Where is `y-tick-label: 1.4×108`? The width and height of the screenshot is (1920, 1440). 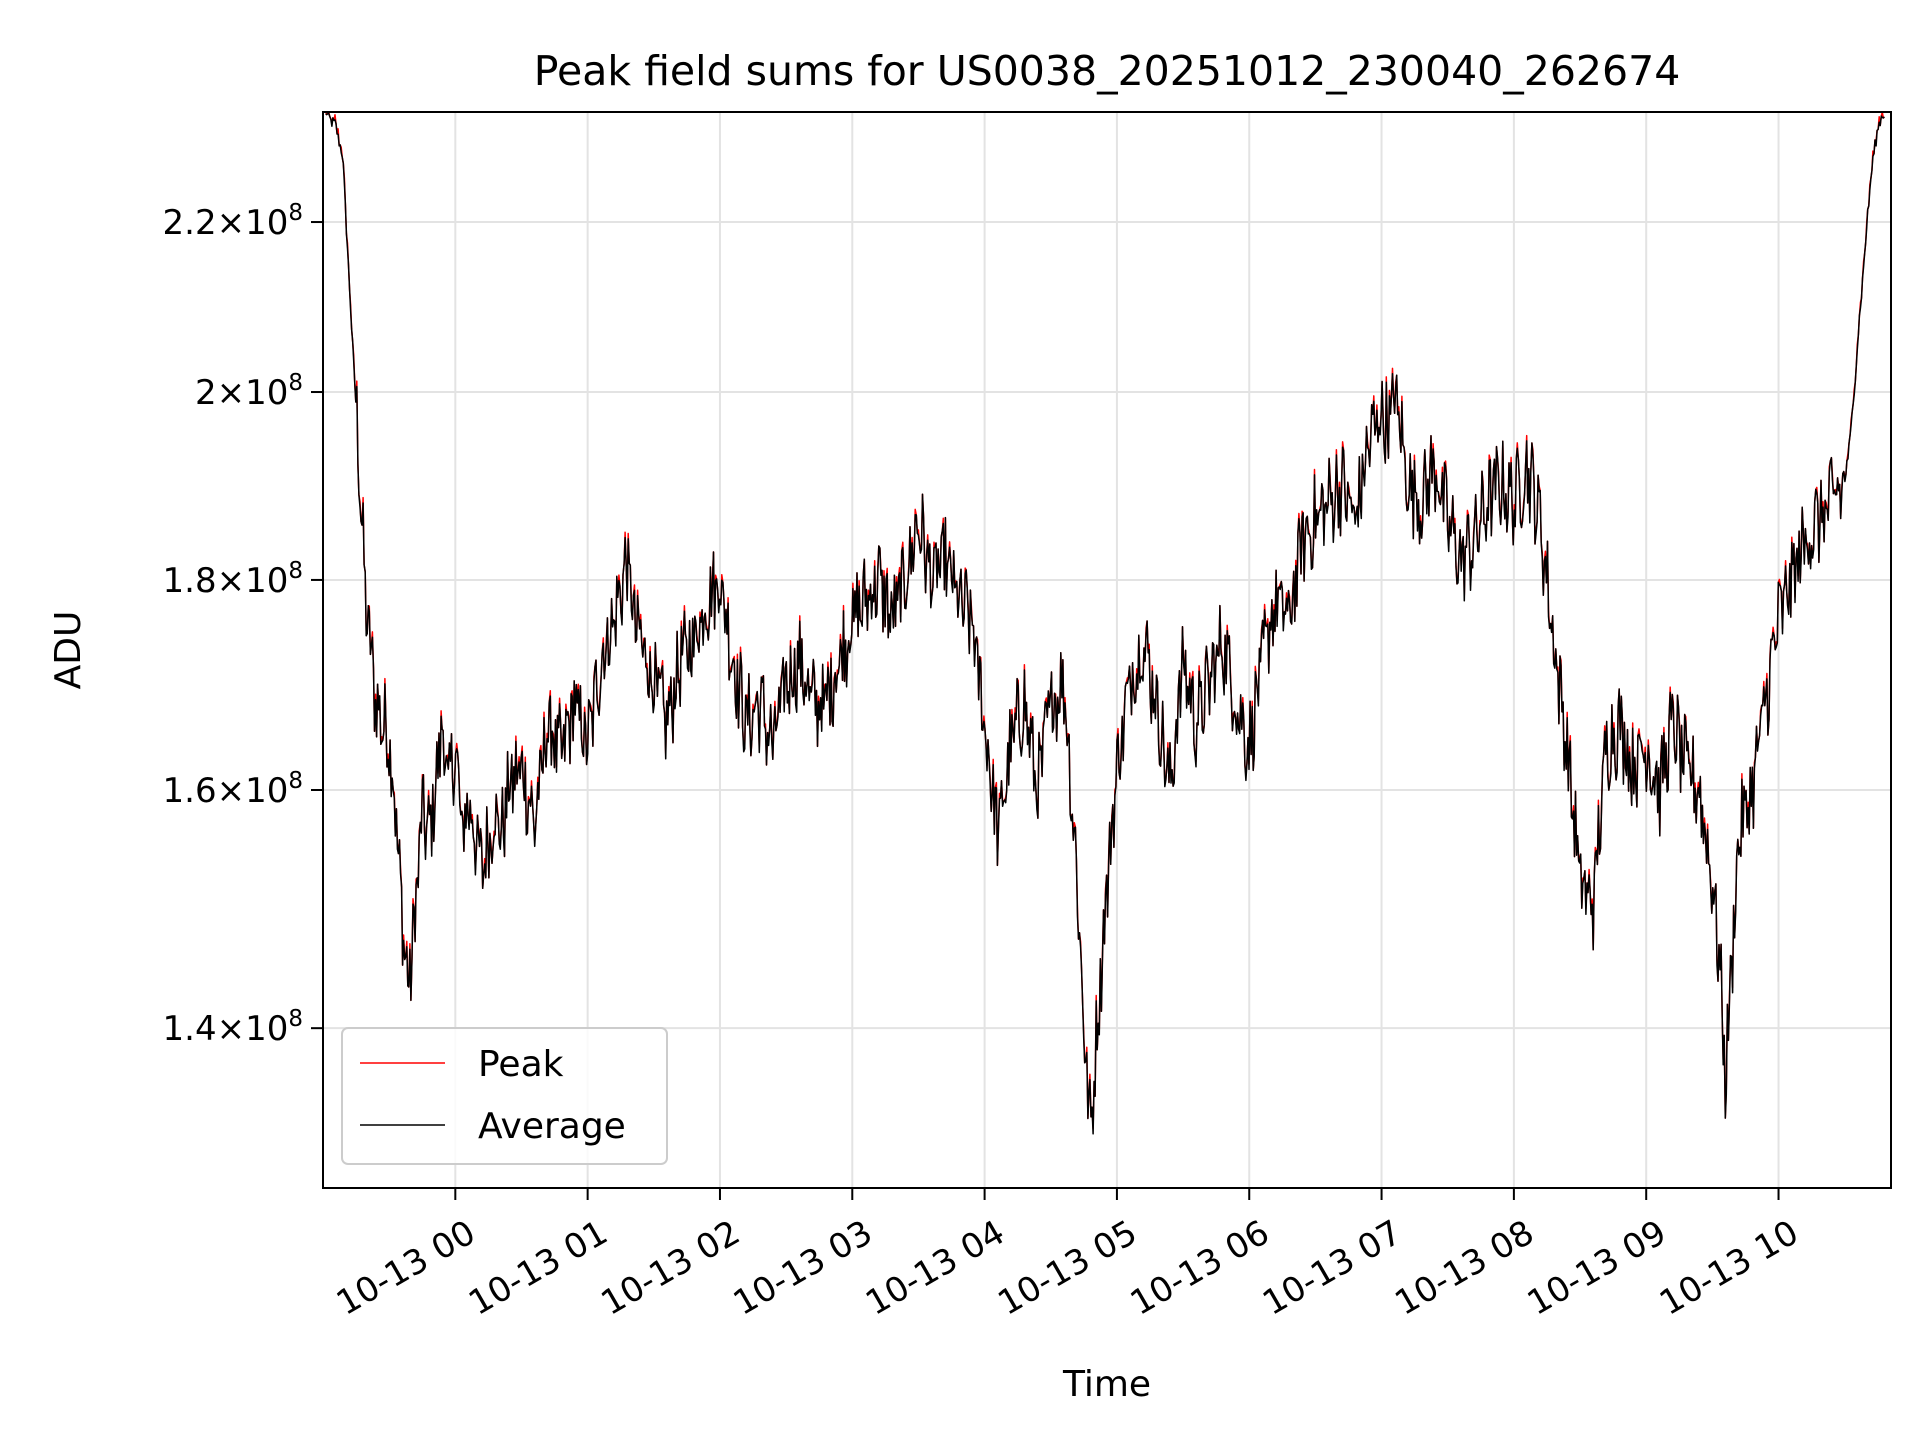 y-tick-label: 1.4×108 is located at coordinates (233, 1027).